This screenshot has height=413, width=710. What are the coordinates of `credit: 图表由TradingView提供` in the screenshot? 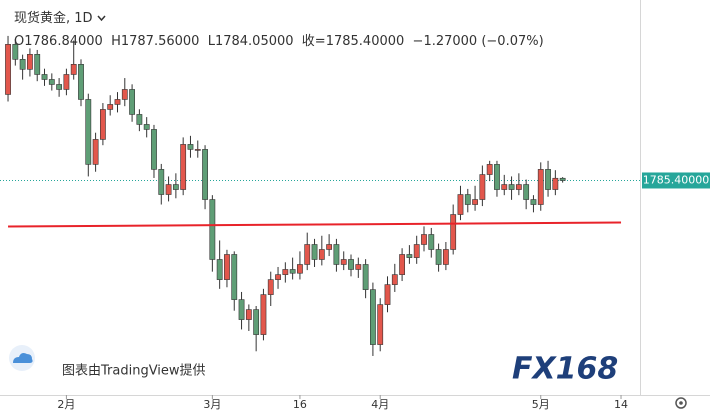 It's located at (134, 371).